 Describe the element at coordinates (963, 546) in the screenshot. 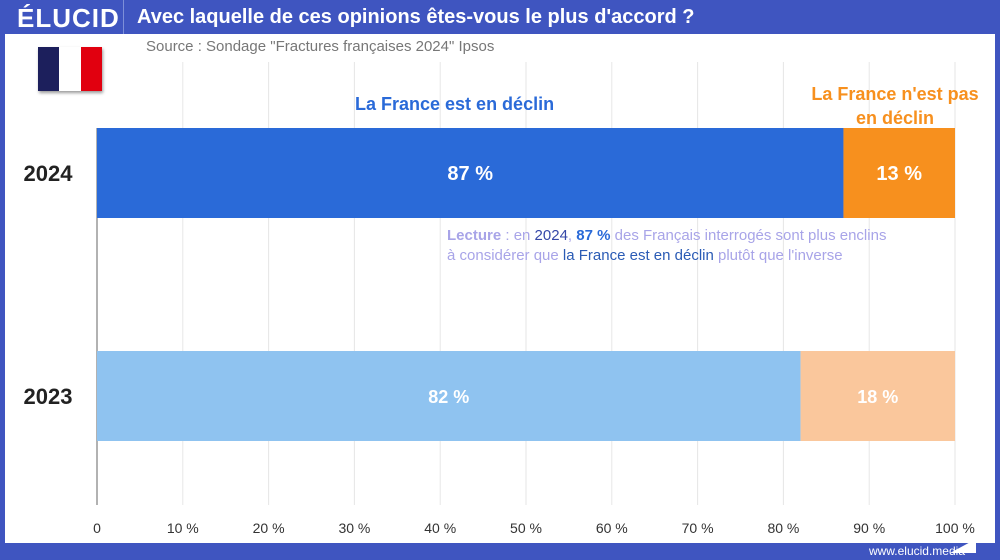

I see `logo-mark-icon` at that location.